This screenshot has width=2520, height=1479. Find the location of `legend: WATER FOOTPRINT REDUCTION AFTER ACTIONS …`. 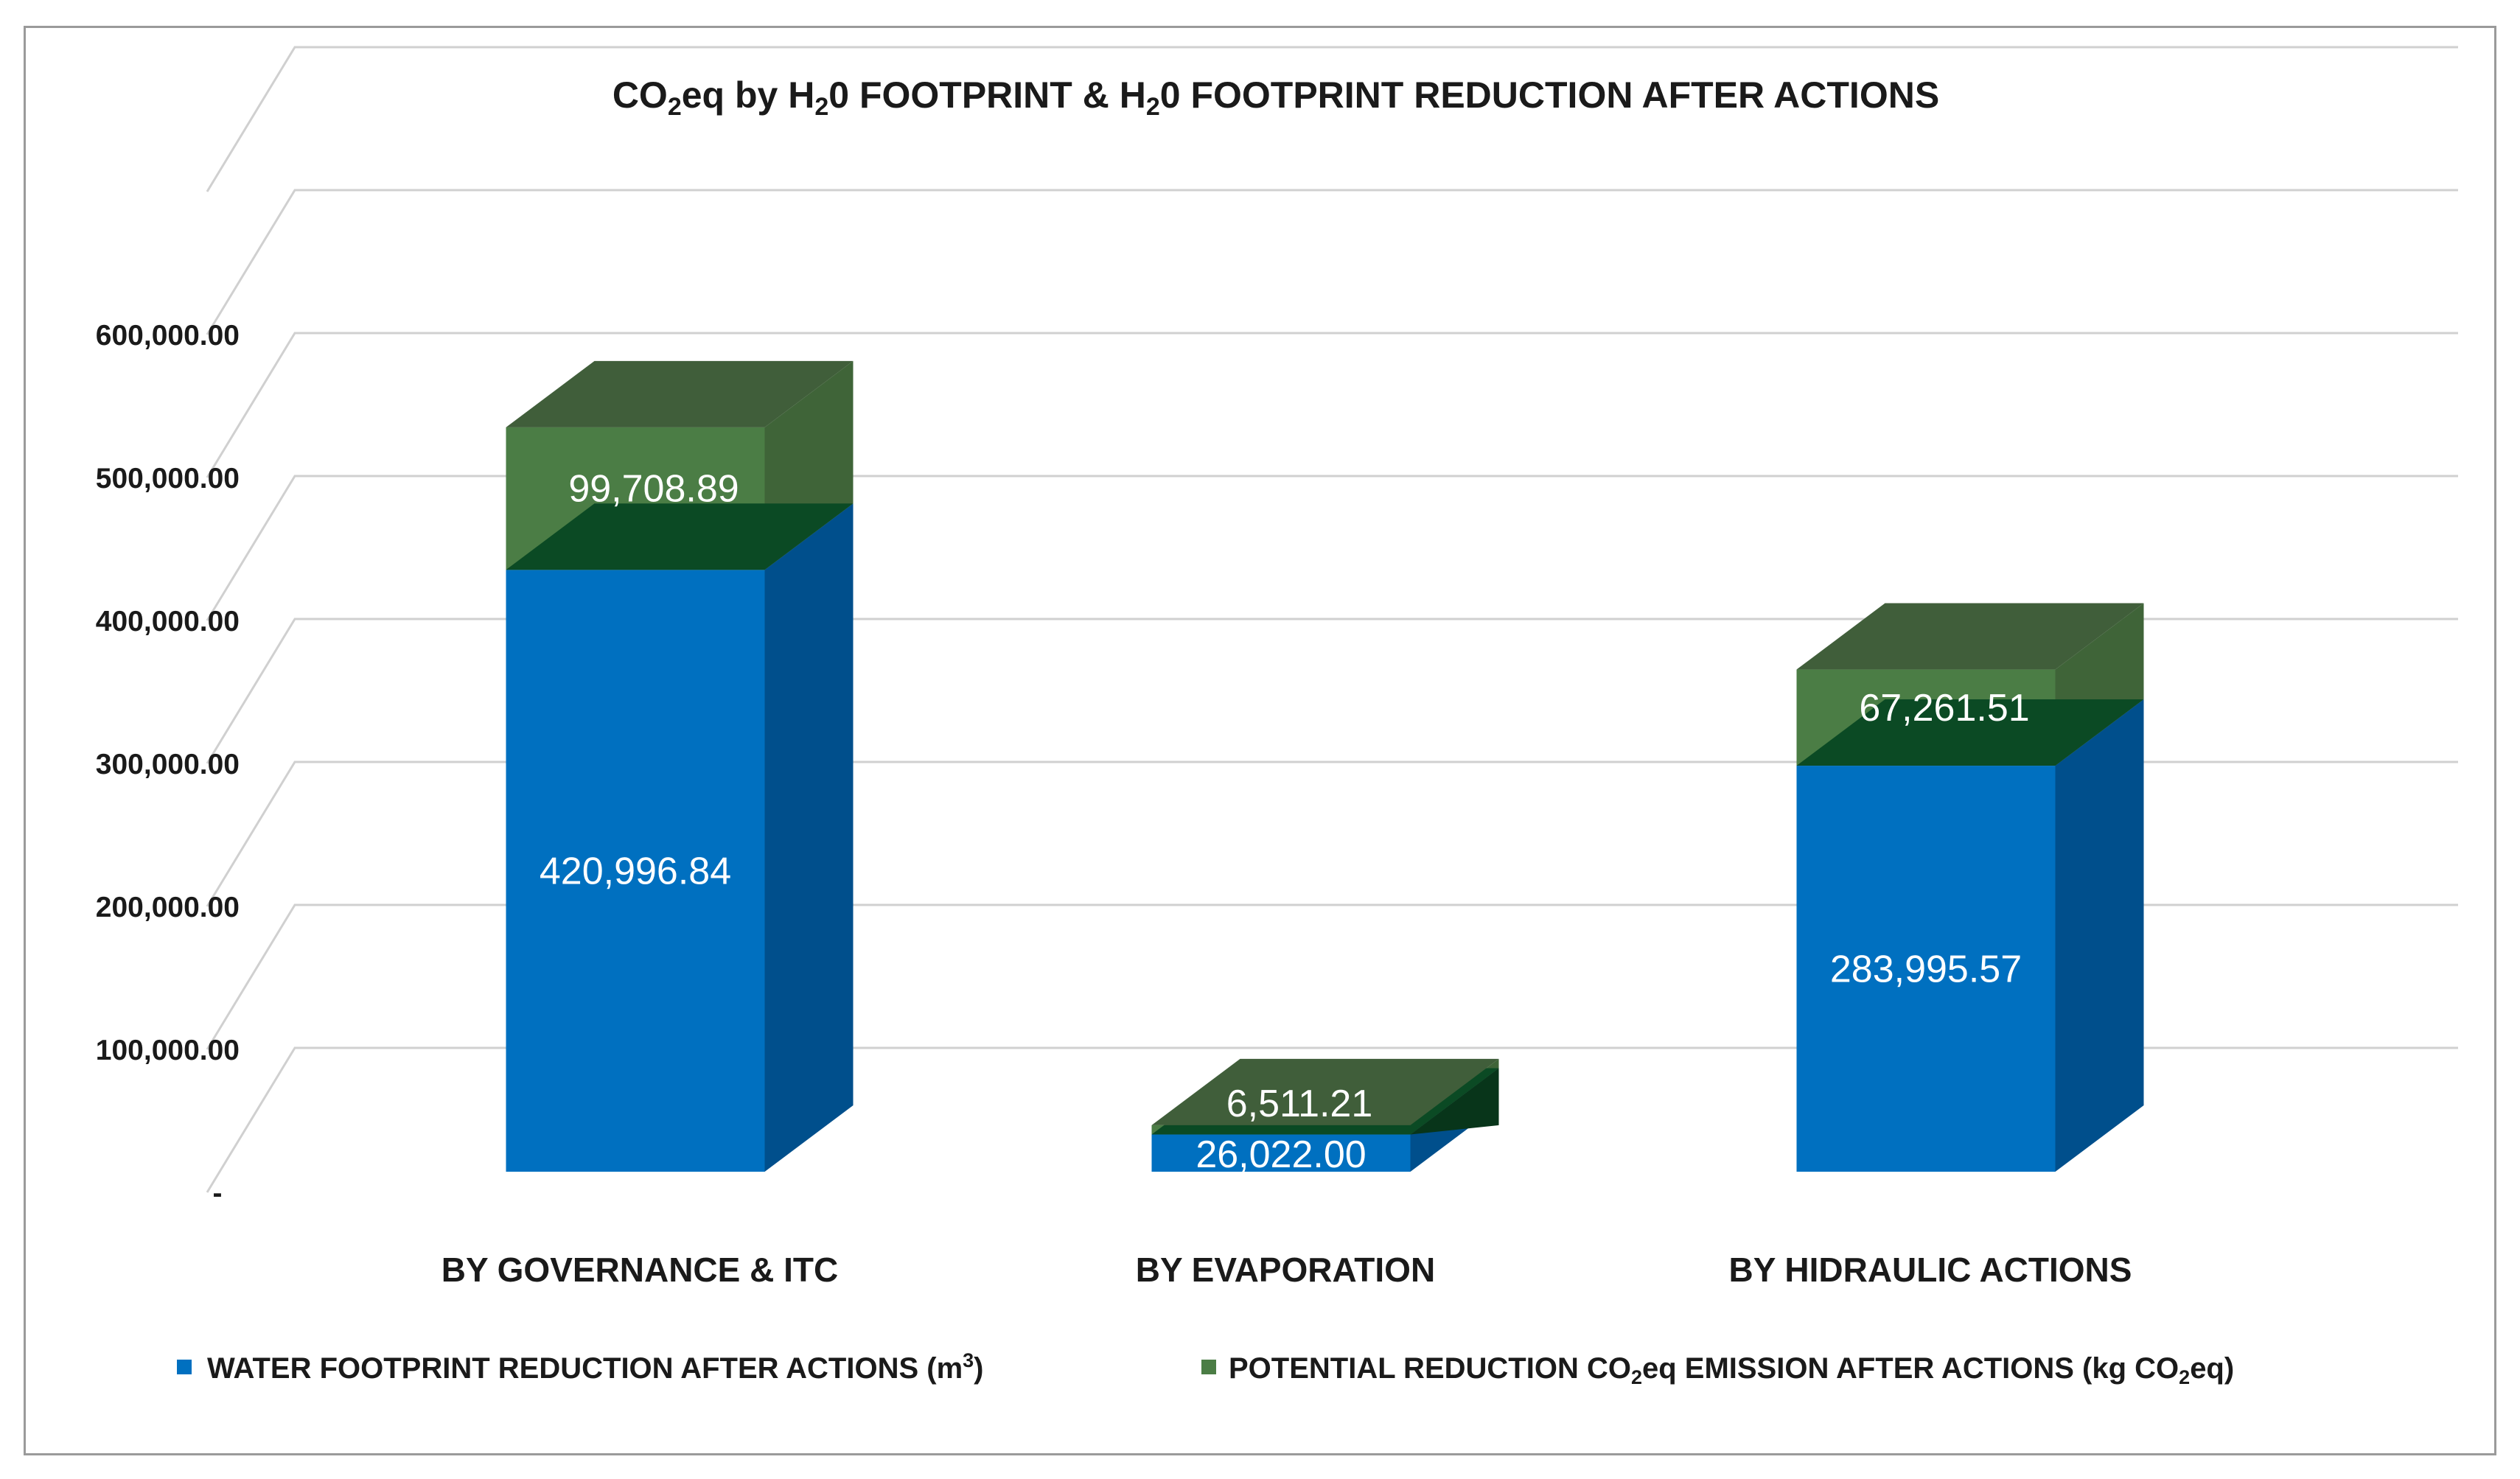

legend: WATER FOOTPRINT REDUCTION AFTER ACTIONS … is located at coordinates (1205, 1368).